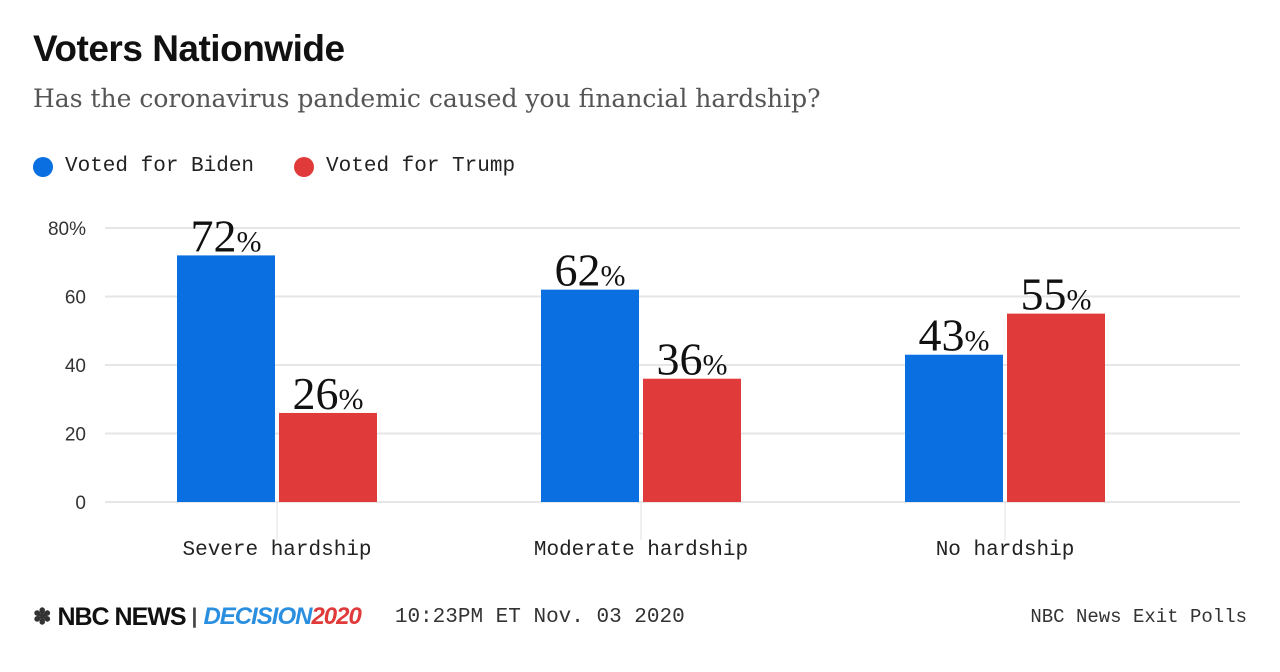 The height and width of the screenshot is (672, 1280). What do you see at coordinates (257, 616) in the screenshot?
I see `logo-decision-text: DECISION` at bounding box center [257, 616].